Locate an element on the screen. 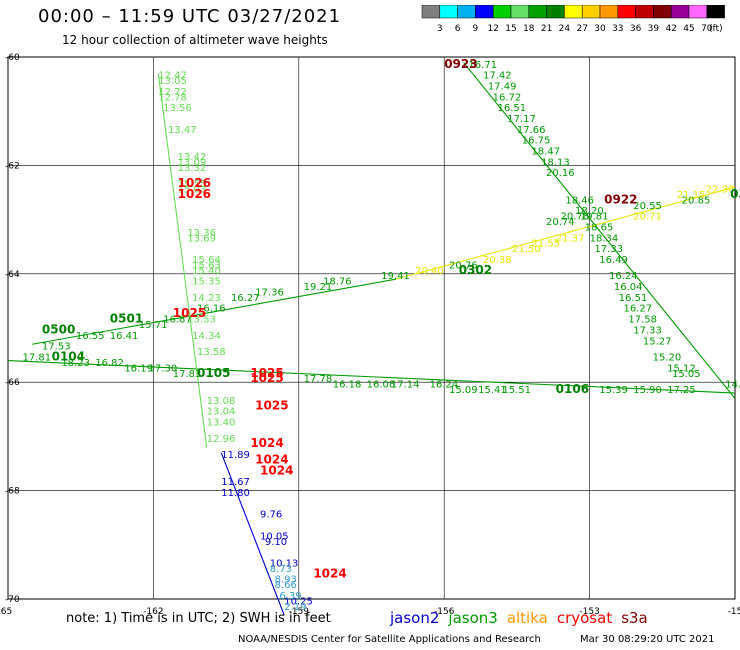  wave-height-label: 17.30 is located at coordinates (163, 368).